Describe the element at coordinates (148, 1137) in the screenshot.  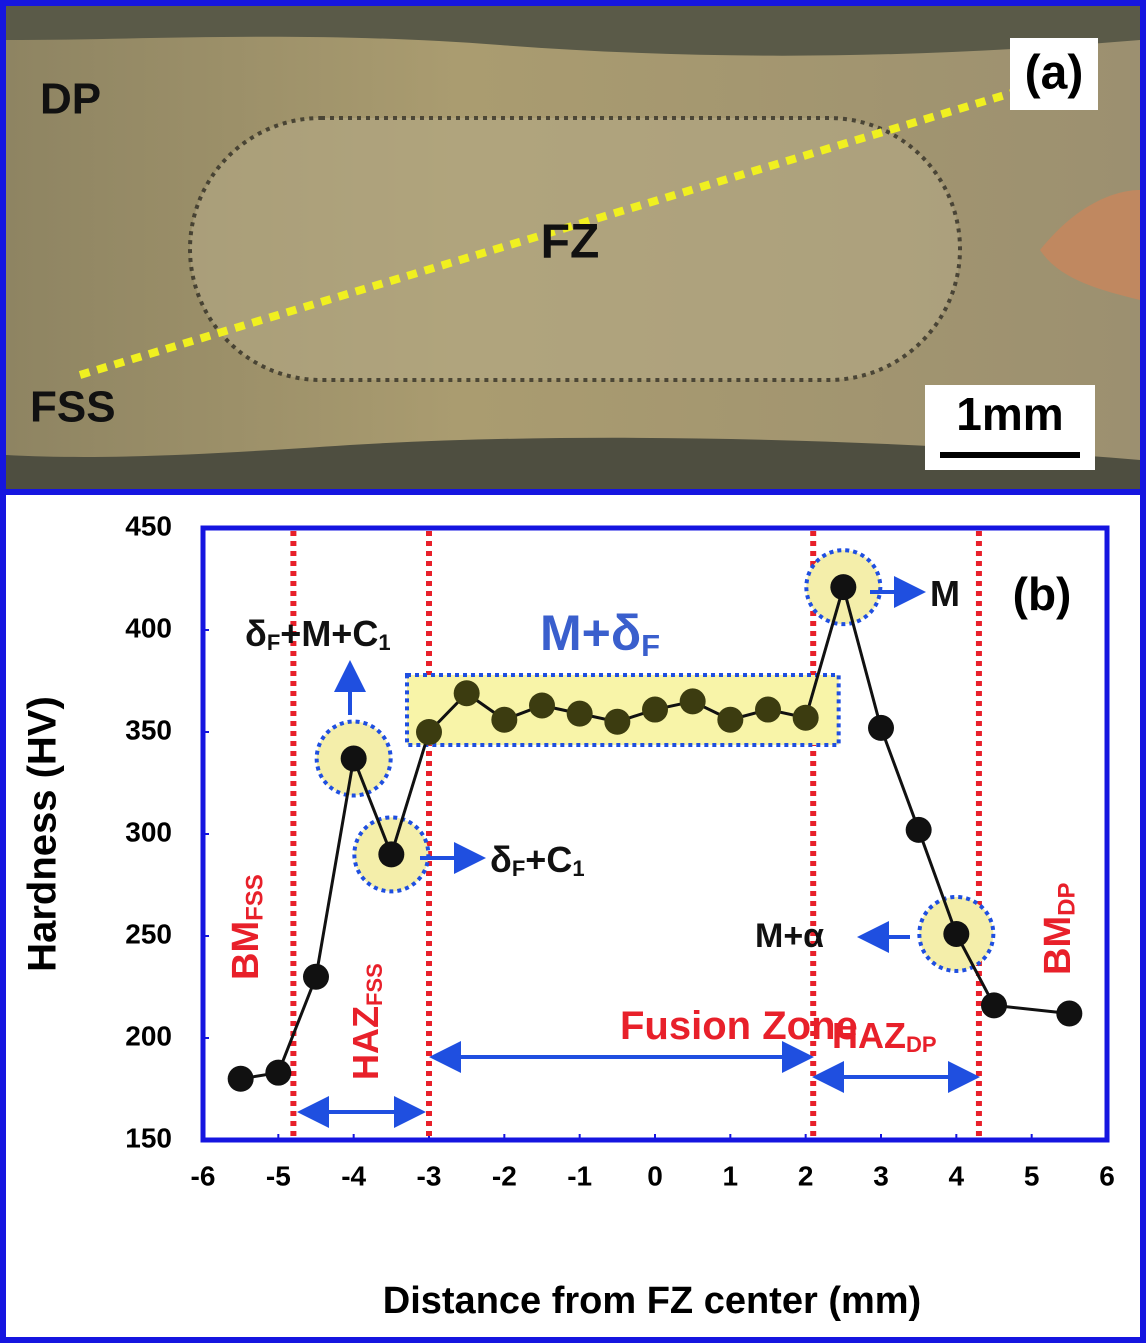
I see `y-tick-label: 150` at that location.